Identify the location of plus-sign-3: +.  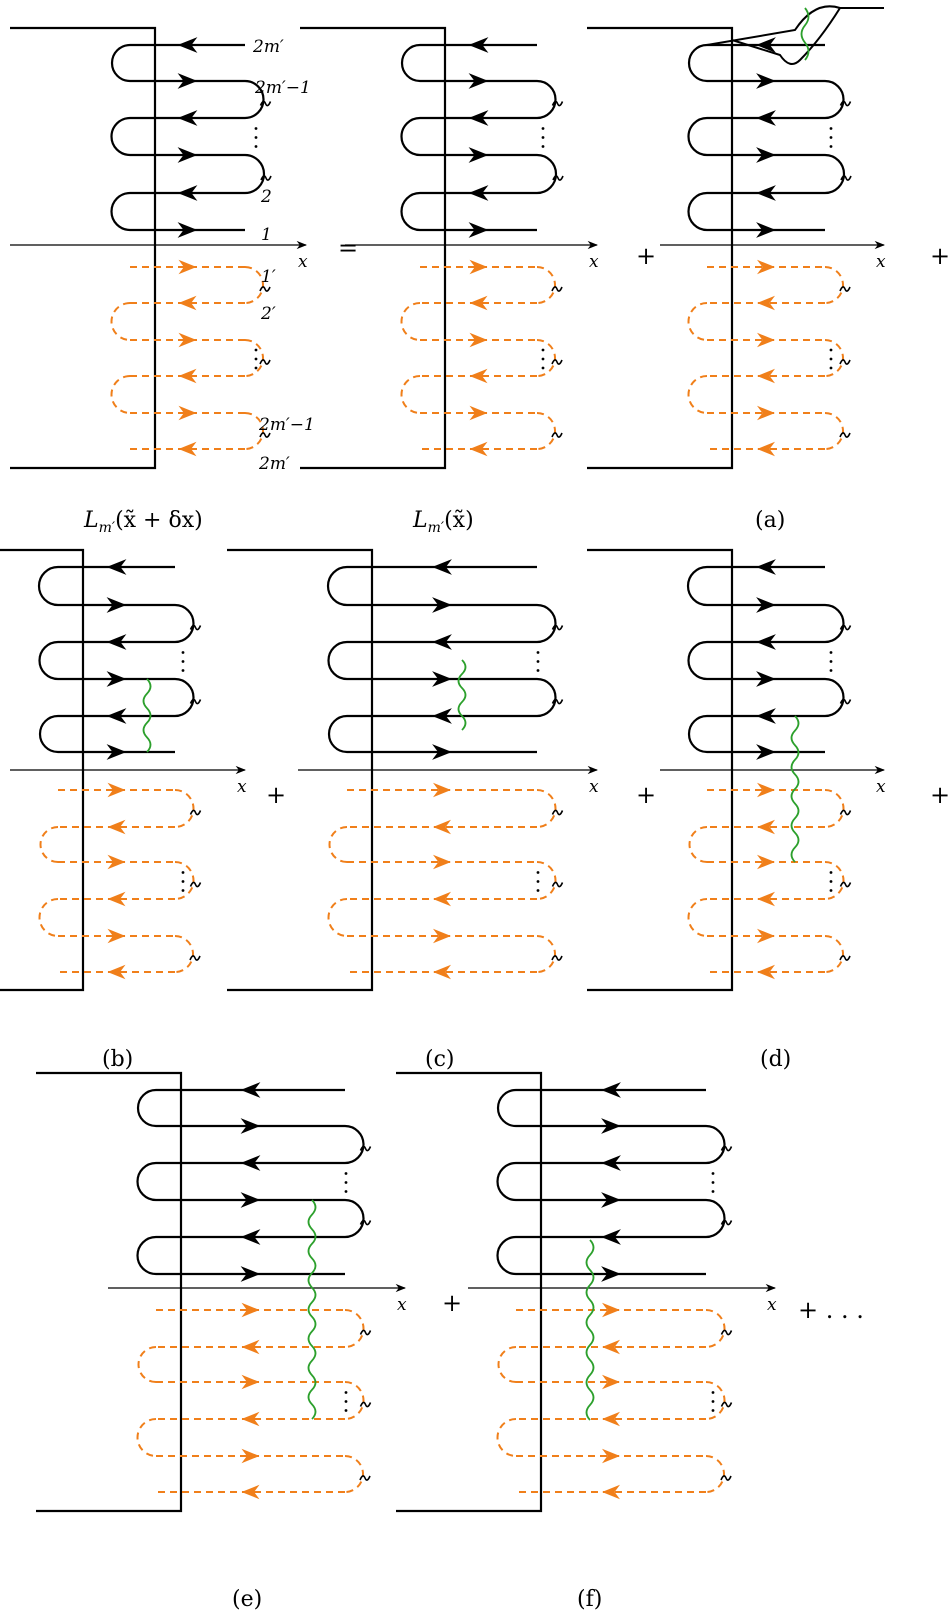
(276, 795).